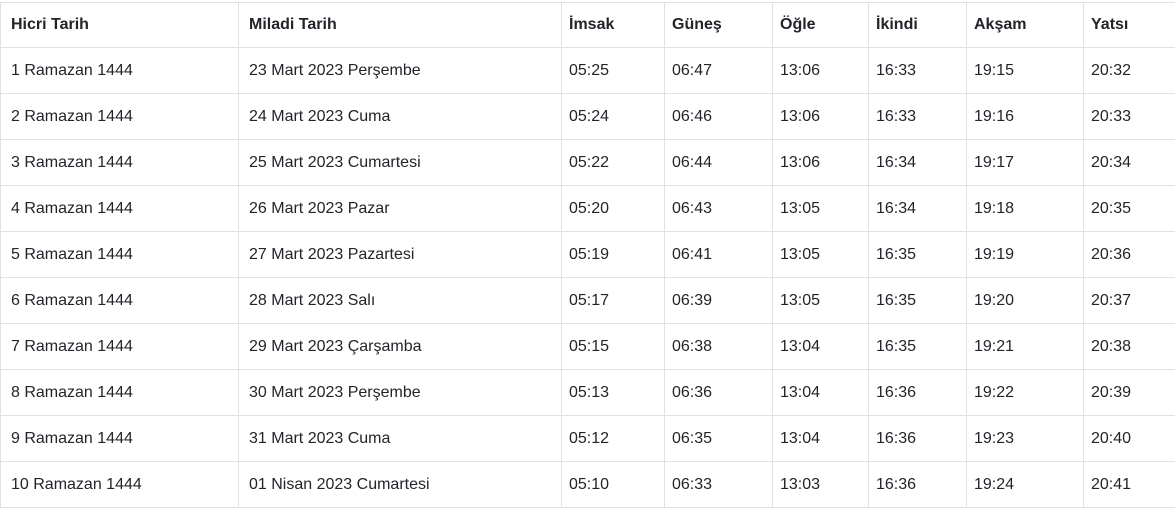 Image resolution: width=1175 pixels, height=512 pixels. What do you see at coordinates (400, 70) in the screenshot?
I see `cell-miladi: 23 Mart 2023 Perşembe` at bounding box center [400, 70].